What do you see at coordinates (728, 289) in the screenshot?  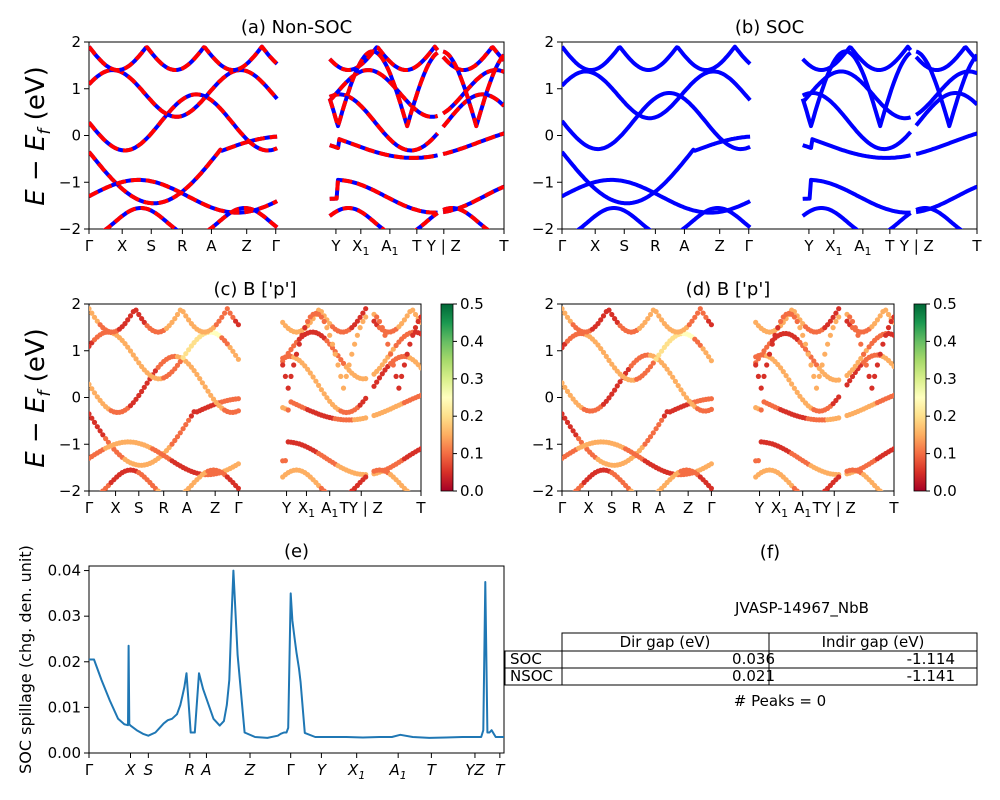 I see `panel-title: (d) B ['p']` at bounding box center [728, 289].